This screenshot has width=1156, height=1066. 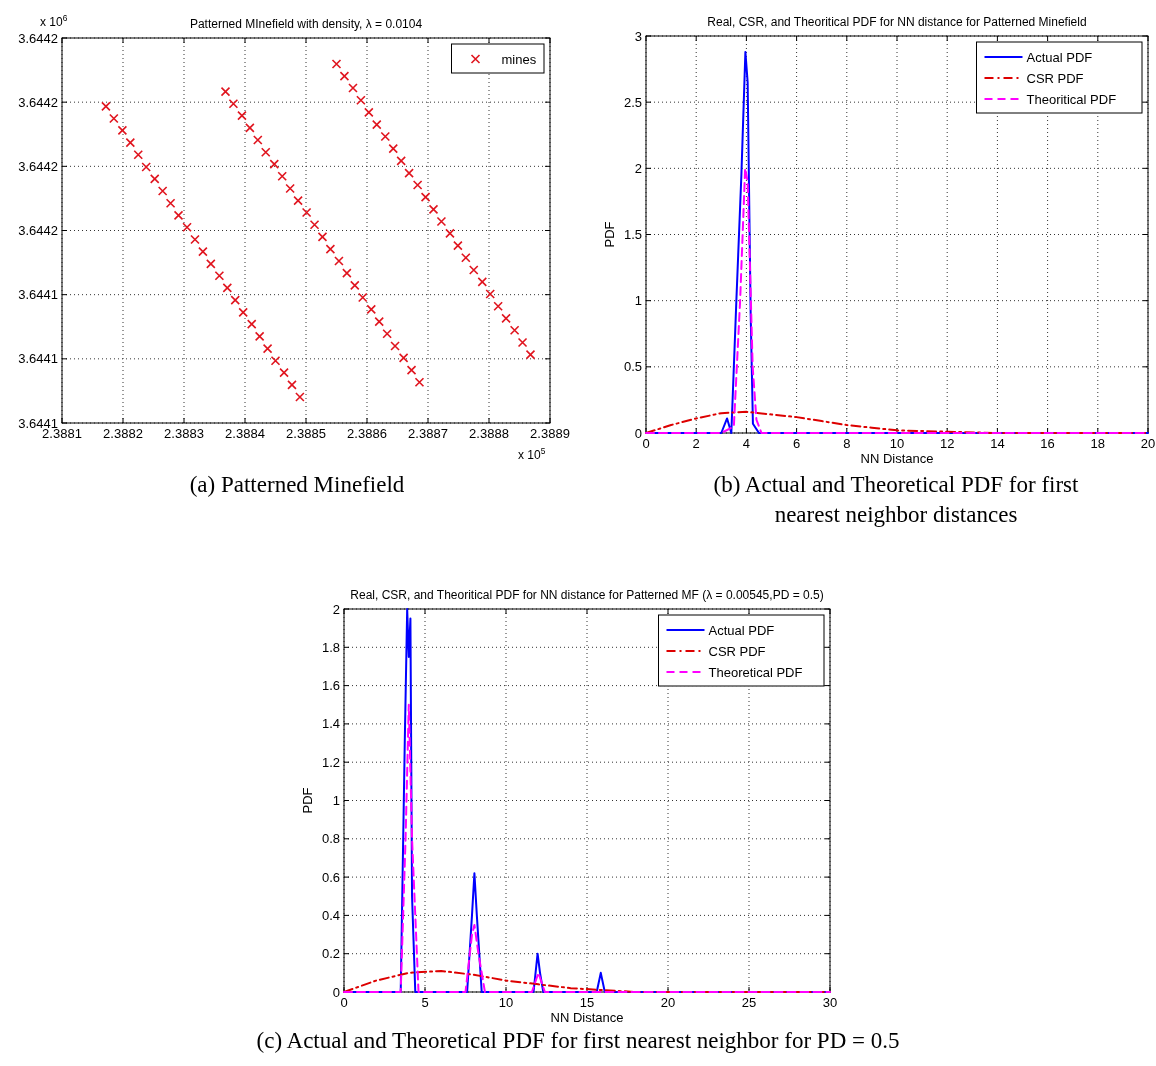 I want to click on x-tick-label: 6, so click(x=796, y=443).